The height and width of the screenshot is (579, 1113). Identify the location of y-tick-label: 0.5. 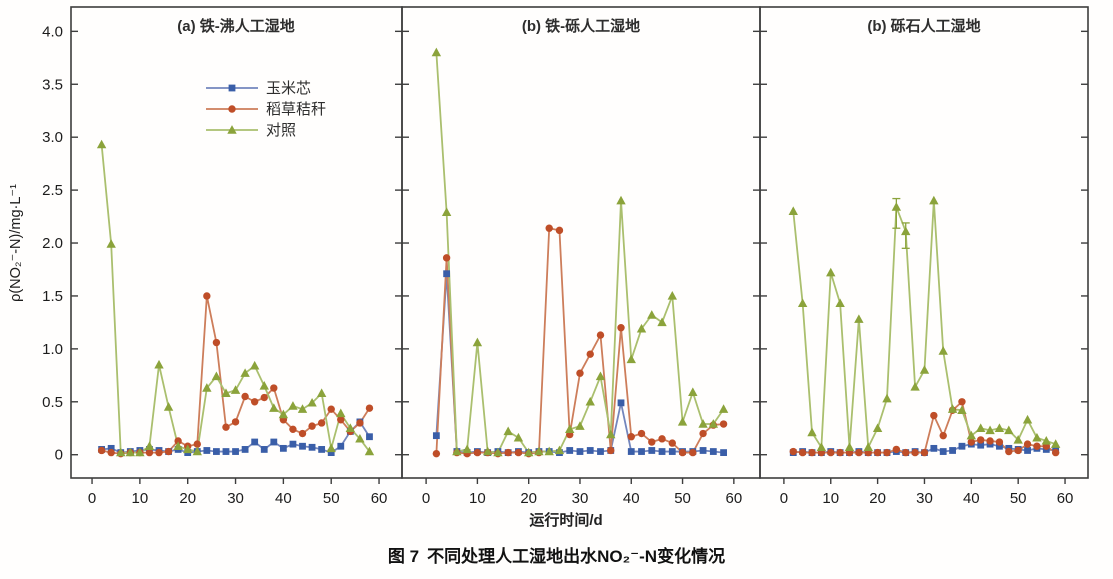
(52, 402).